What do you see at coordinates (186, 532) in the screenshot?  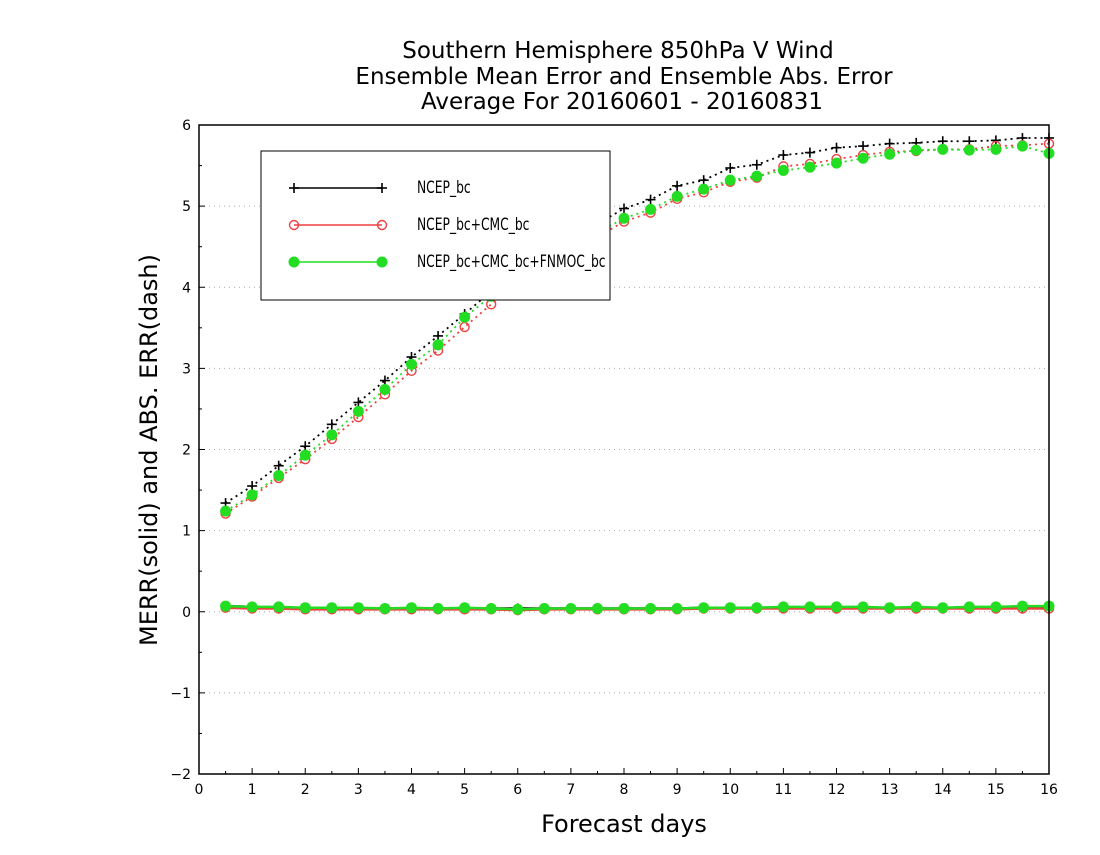 I see `y-tick-label: 1` at bounding box center [186, 532].